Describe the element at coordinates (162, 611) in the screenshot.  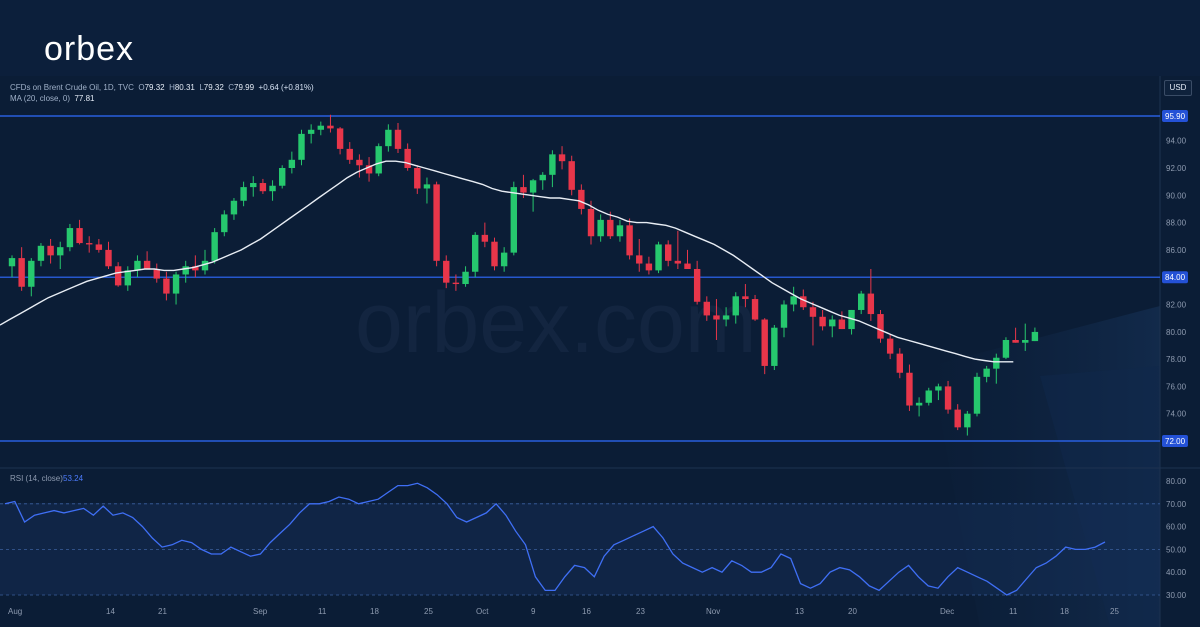
I see `time-tick-label: 21` at that location.